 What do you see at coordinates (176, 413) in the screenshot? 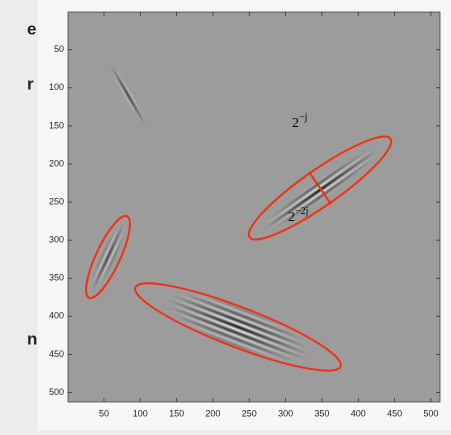
I see `x-tick-label: 150` at bounding box center [176, 413].